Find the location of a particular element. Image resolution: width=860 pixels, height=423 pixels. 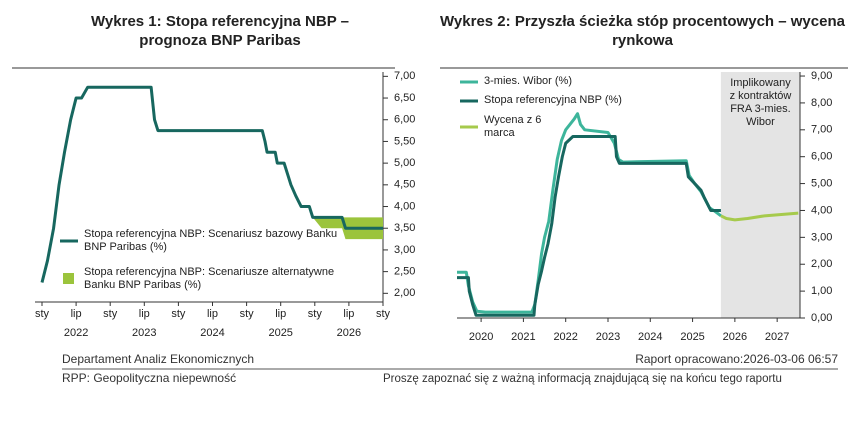

x-tick-label: 2020 is located at coordinates (481, 337).